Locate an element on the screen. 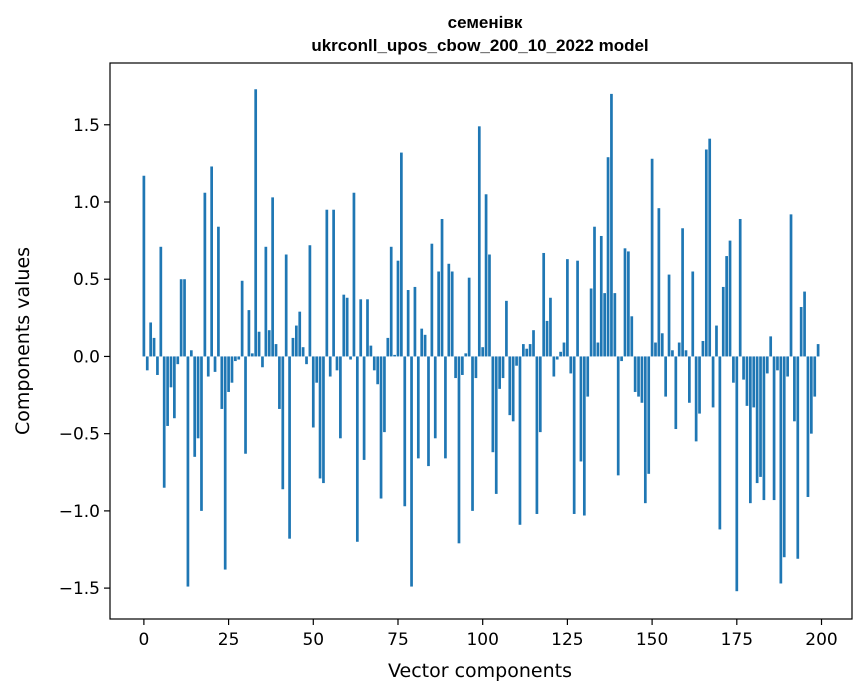 The height and width of the screenshot is (696, 867). y-tick-label: −0.5 is located at coordinates (79, 435).